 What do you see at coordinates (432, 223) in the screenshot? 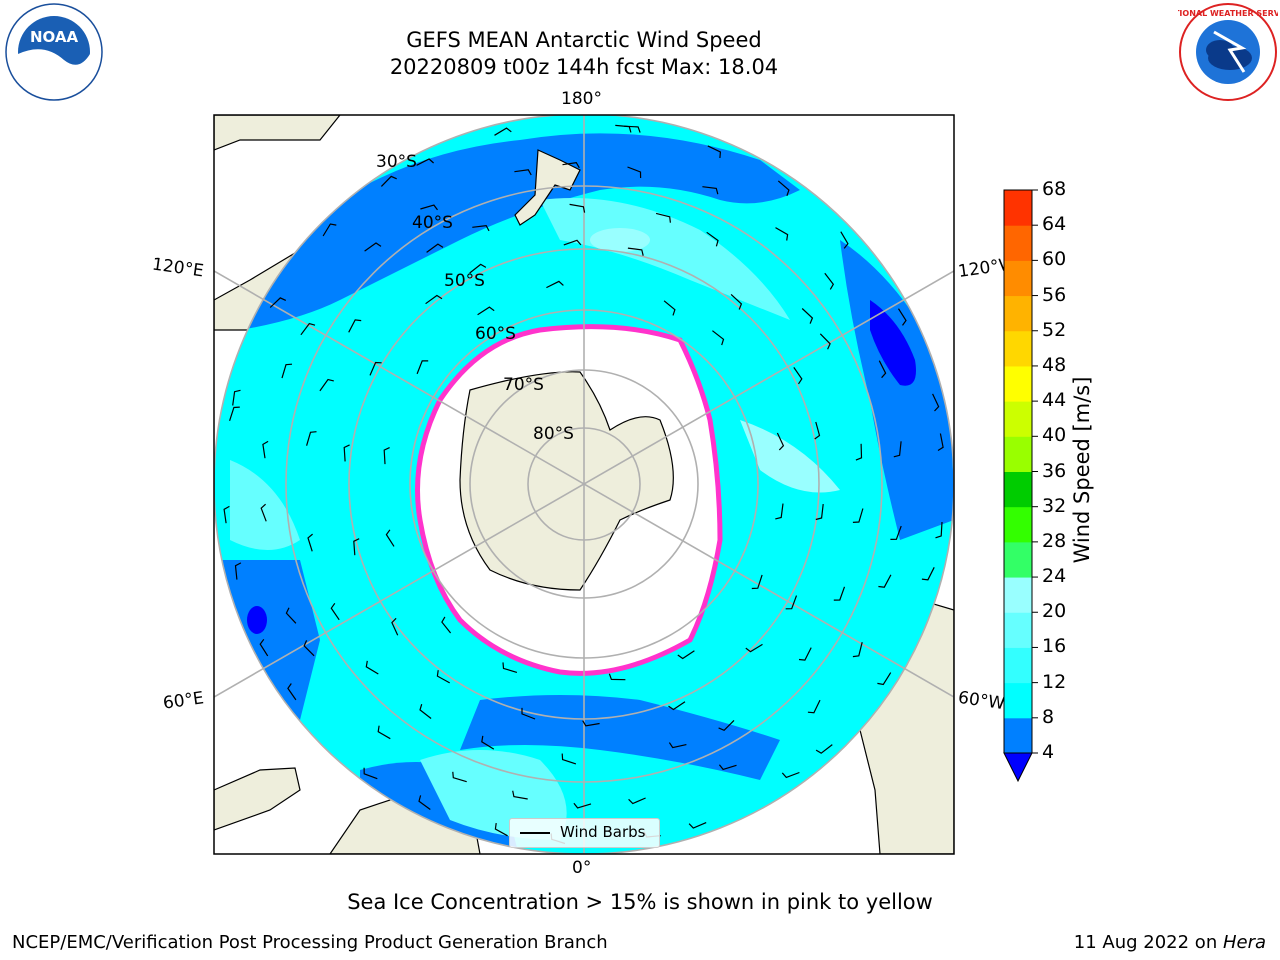
I see `lat-label-40s: 40°S` at bounding box center [432, 223].